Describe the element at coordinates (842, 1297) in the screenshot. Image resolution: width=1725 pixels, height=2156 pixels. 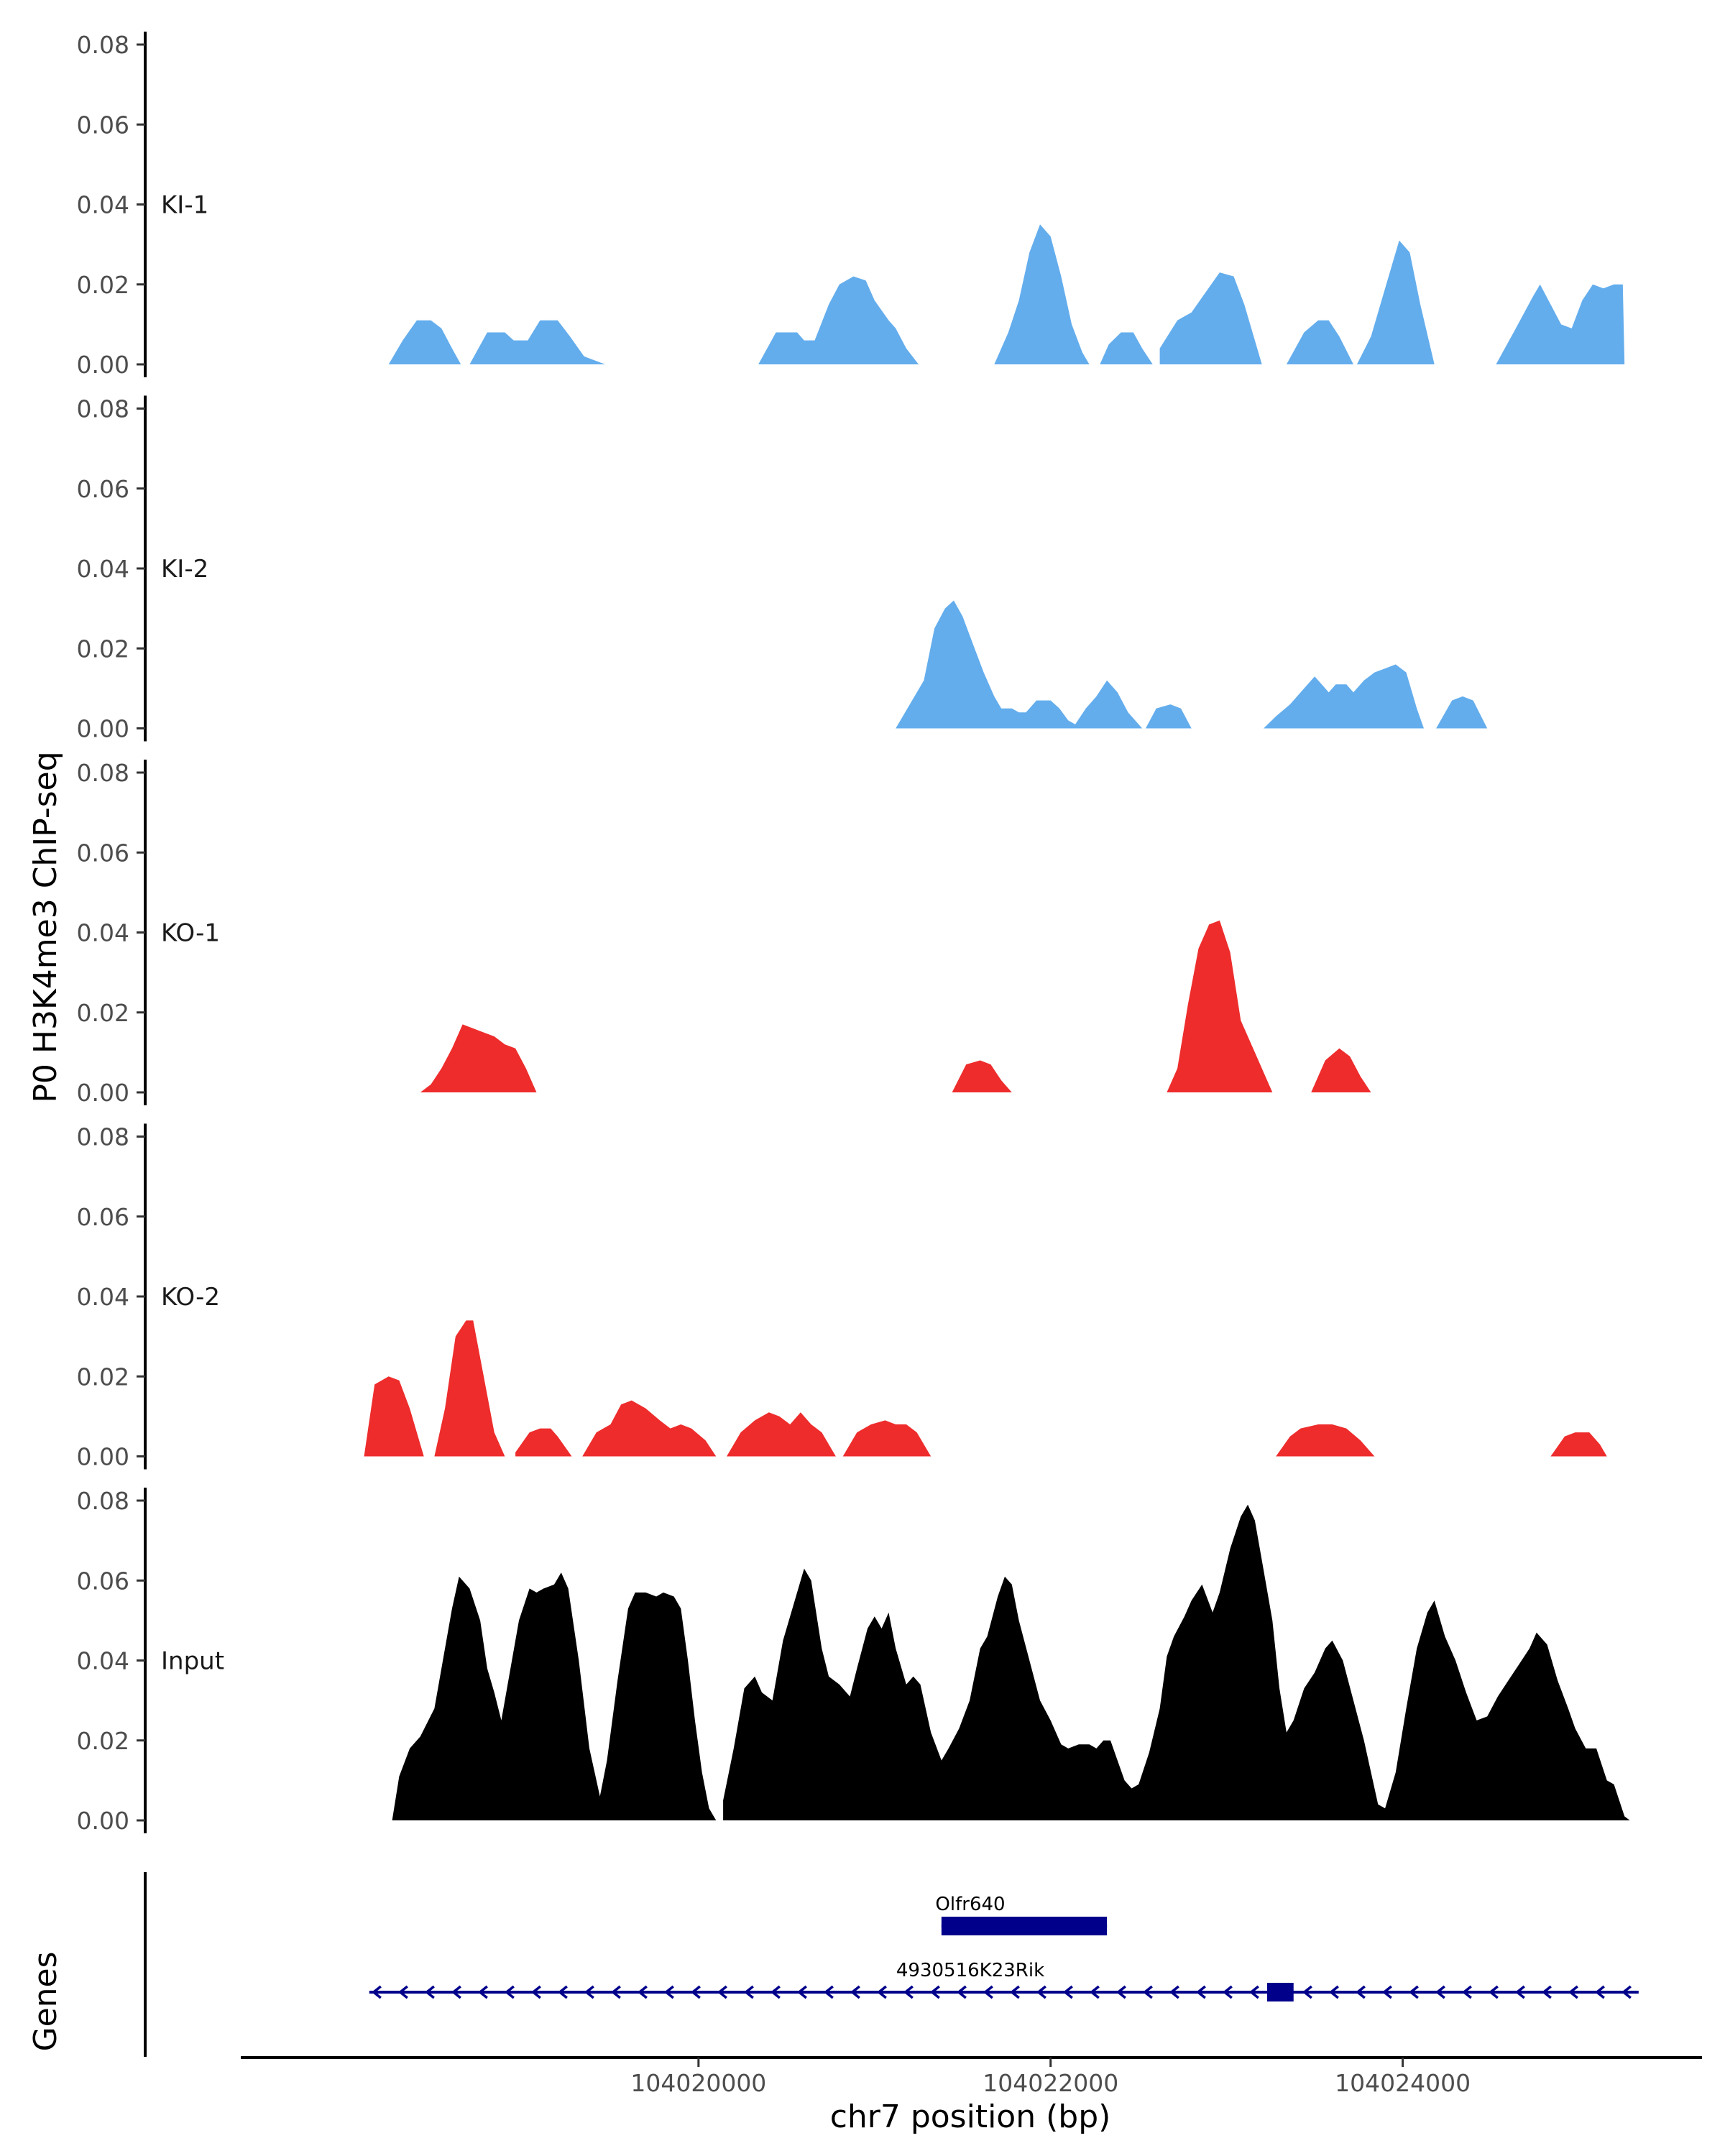
I see `track-ko-2: 0.00 0.02 0.04 0.06 0.08 KO-2` at that location.